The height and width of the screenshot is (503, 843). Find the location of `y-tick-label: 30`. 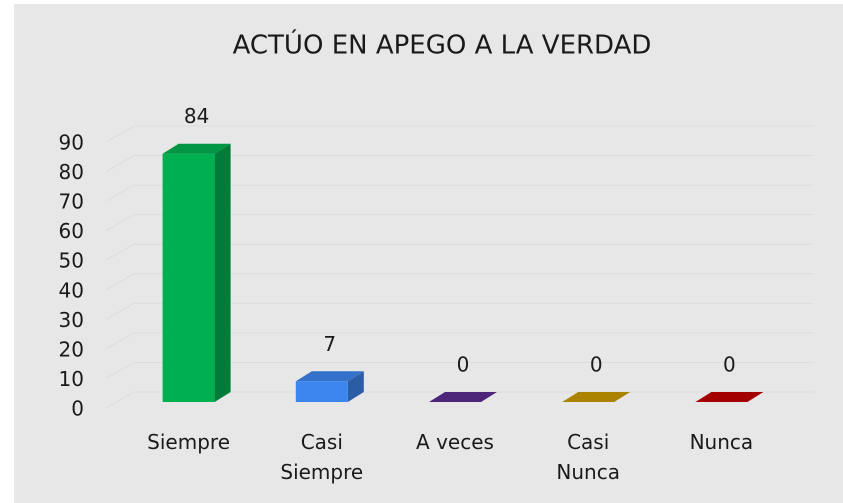

y-tick-label: 30 is located at coordinates (71, 320).